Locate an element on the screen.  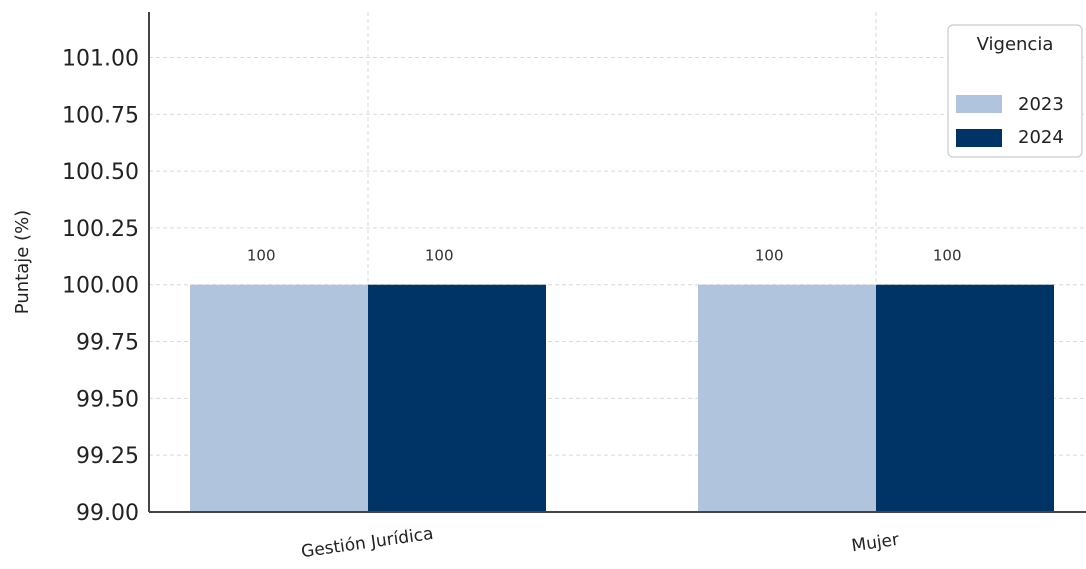
legend-label-2023: 2023 is located at coordinates (1041, 104).